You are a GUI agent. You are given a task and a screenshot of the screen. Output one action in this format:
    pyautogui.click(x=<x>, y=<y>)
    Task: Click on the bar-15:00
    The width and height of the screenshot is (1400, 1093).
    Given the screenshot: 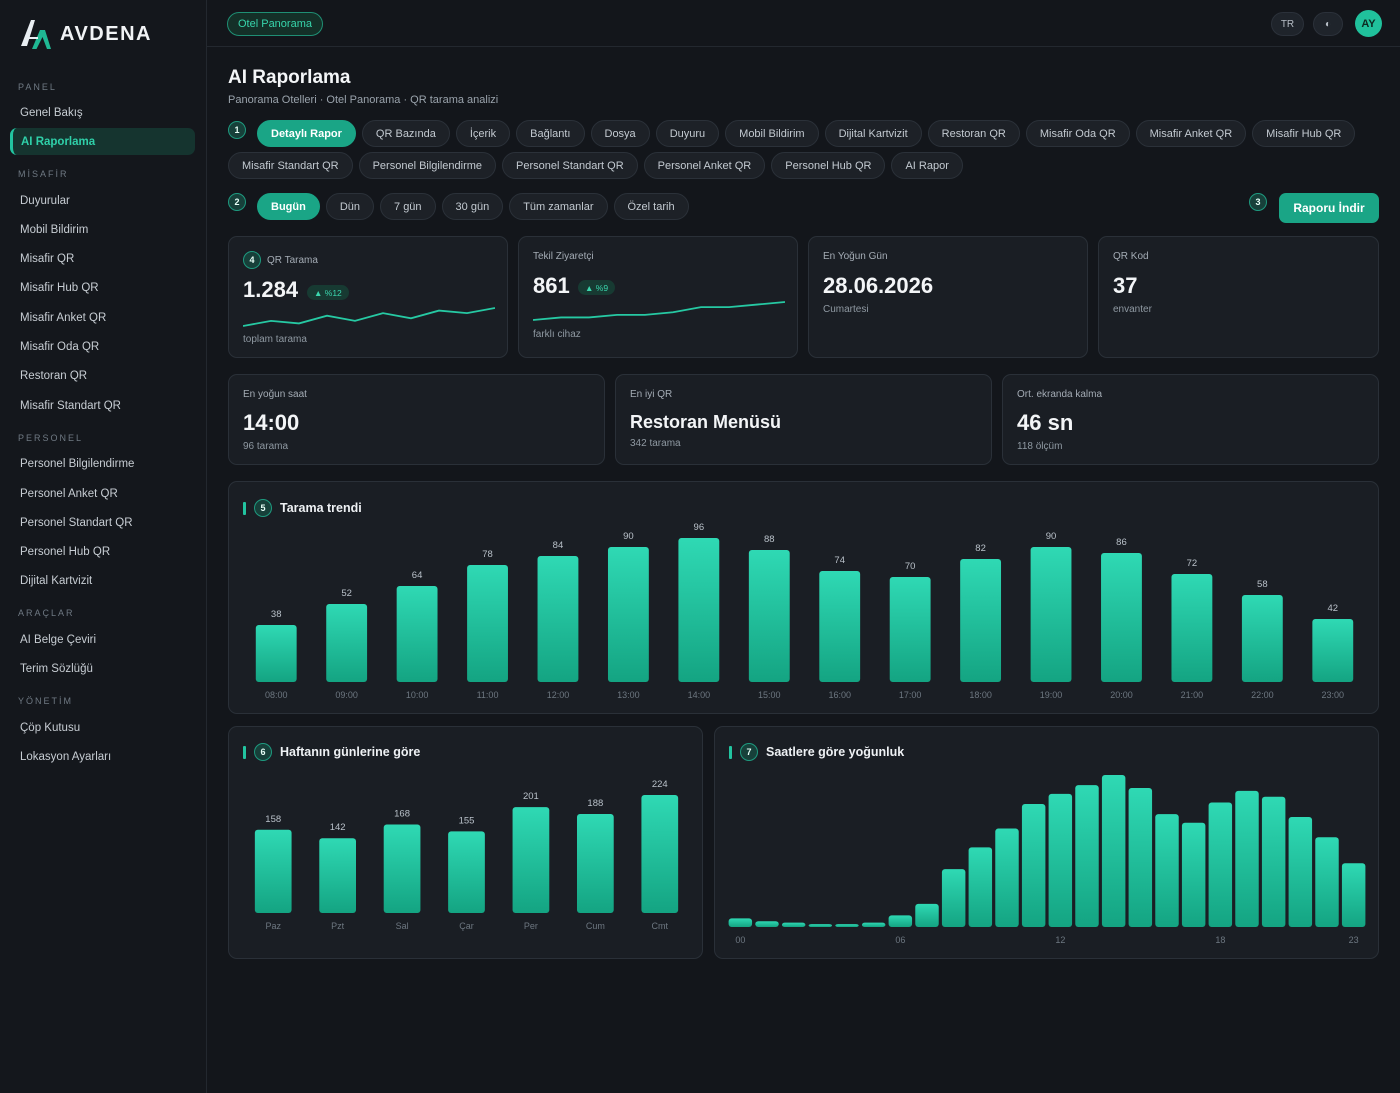 What is the action you would take?
    pyautogui.click(x=769, y=616)
    